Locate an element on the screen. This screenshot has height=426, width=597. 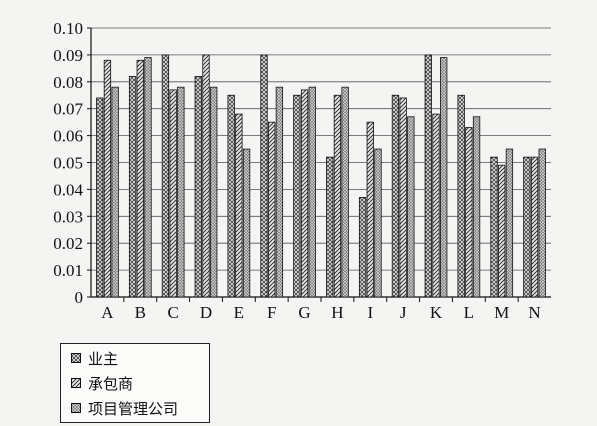
y-tick-label: 0.03 is located at coordinates (68, 216).